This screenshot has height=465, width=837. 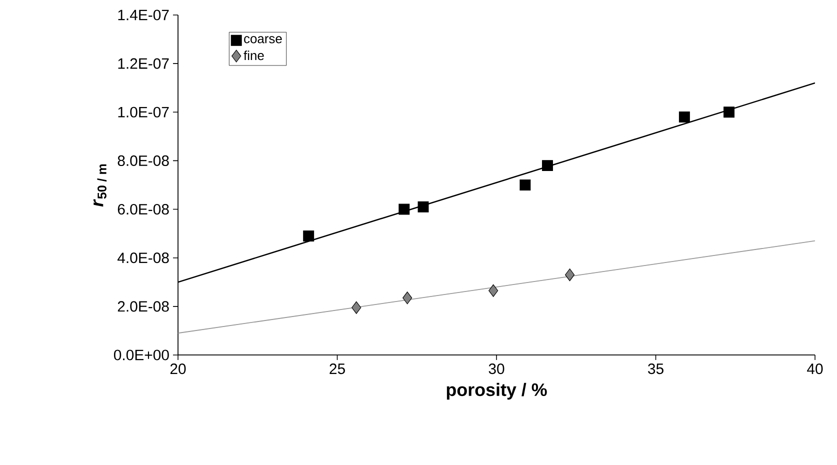 What do you see at coordinates (141, 355) in the screenshot?
I see `y-tick-label: 0.0E+00` at bounding box center [141, 355].